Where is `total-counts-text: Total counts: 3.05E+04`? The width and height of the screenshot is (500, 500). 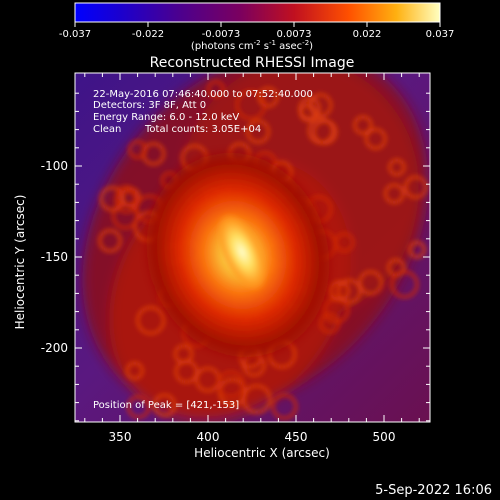 total-counts-text: Total counts: 3.05E+04 is located at coordinates (202, 129).